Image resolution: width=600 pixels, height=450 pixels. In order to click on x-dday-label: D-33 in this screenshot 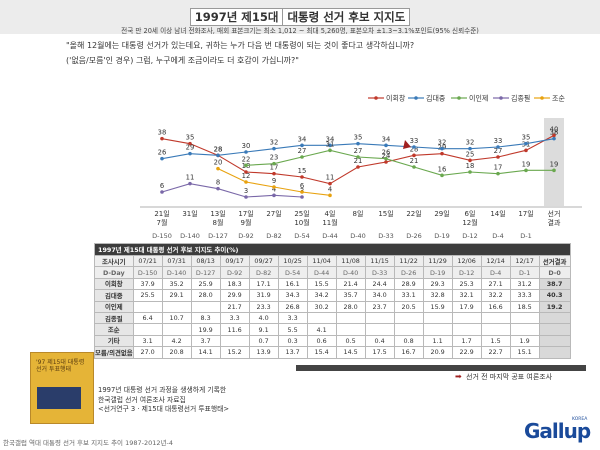, I will do `click(386, 236)`.